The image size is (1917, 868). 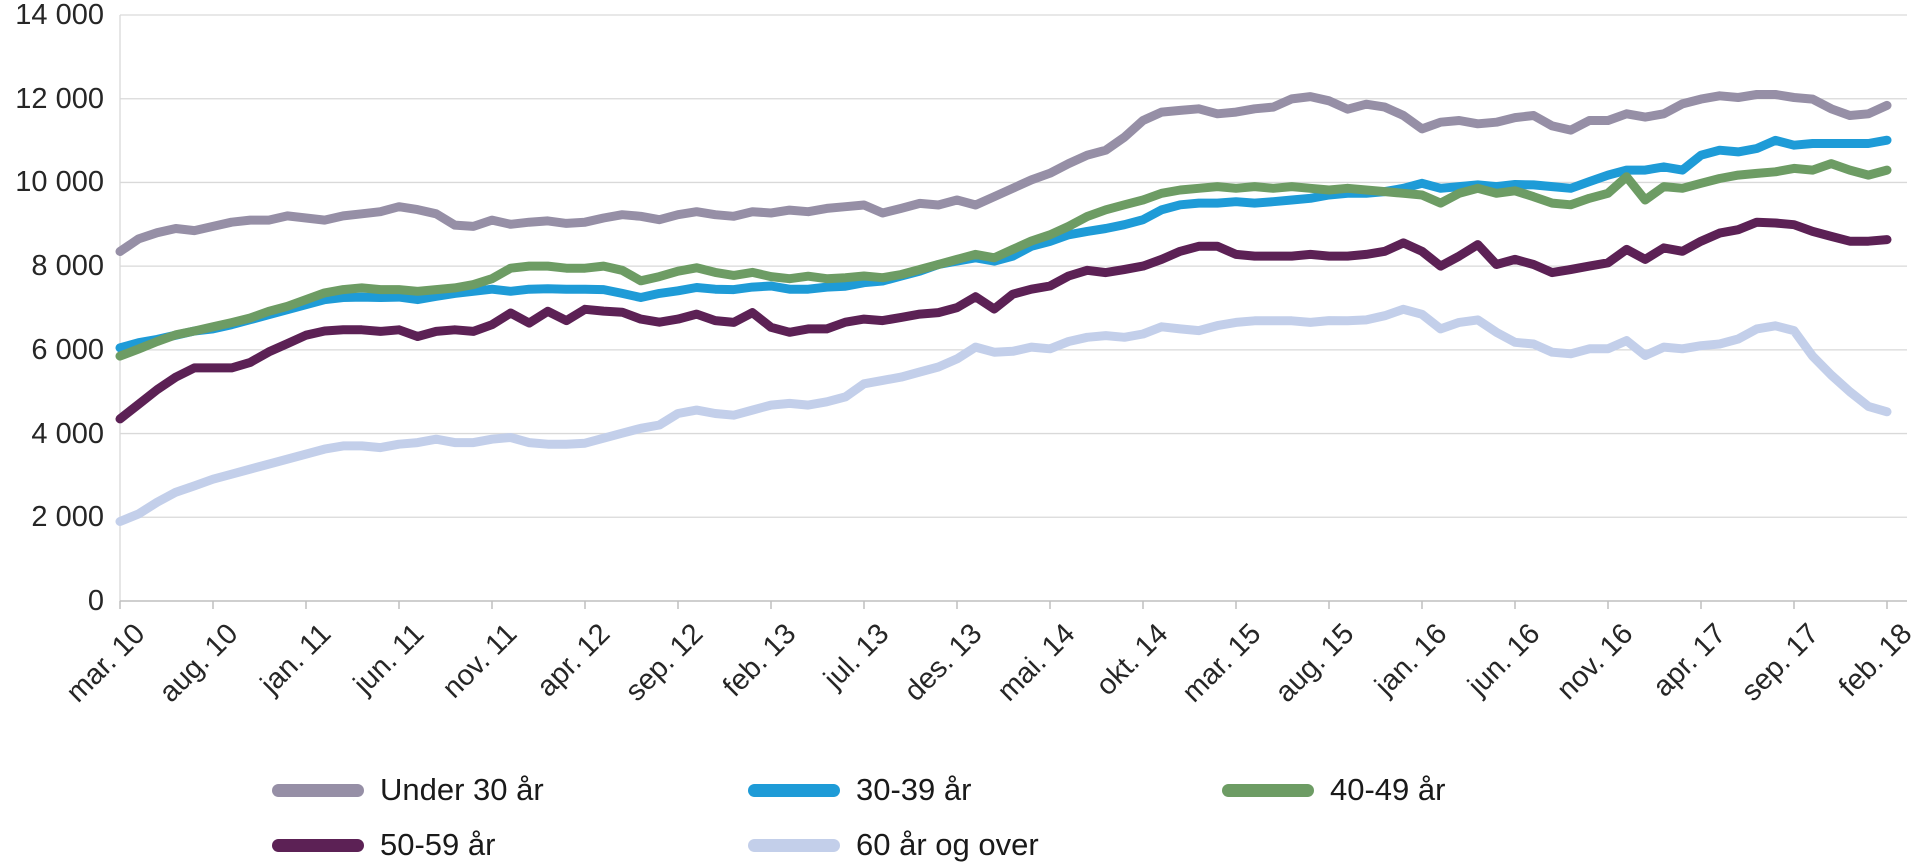 I want to click on legend-label: 40-49 år, so click(x=1388, y=789).